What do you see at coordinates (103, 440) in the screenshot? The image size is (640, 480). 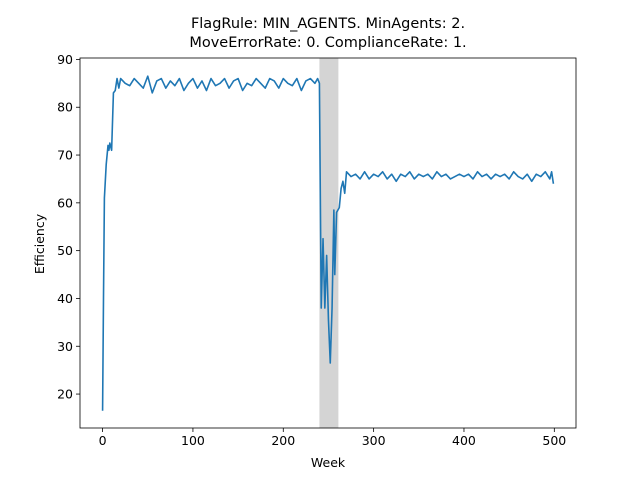 I see `x-tick-label: 0` at bounding box center [103, 440].